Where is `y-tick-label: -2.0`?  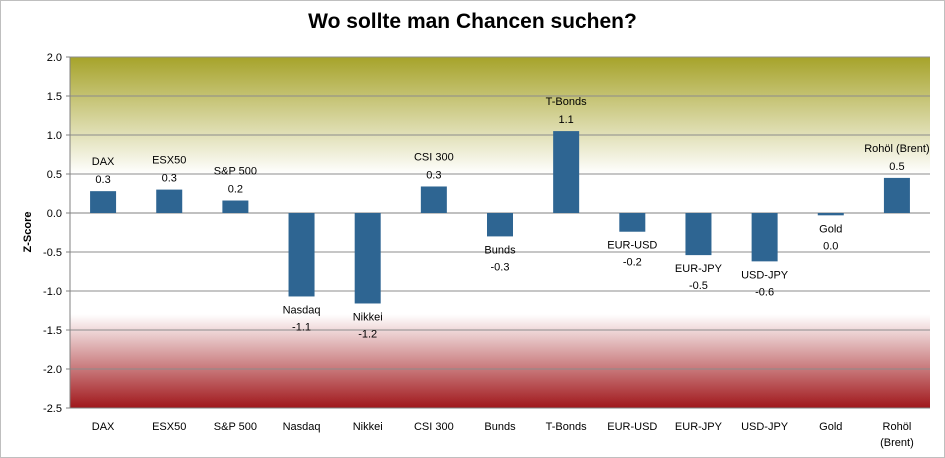 y-tick-label: -2.0 is located at coordinates (52, 370).